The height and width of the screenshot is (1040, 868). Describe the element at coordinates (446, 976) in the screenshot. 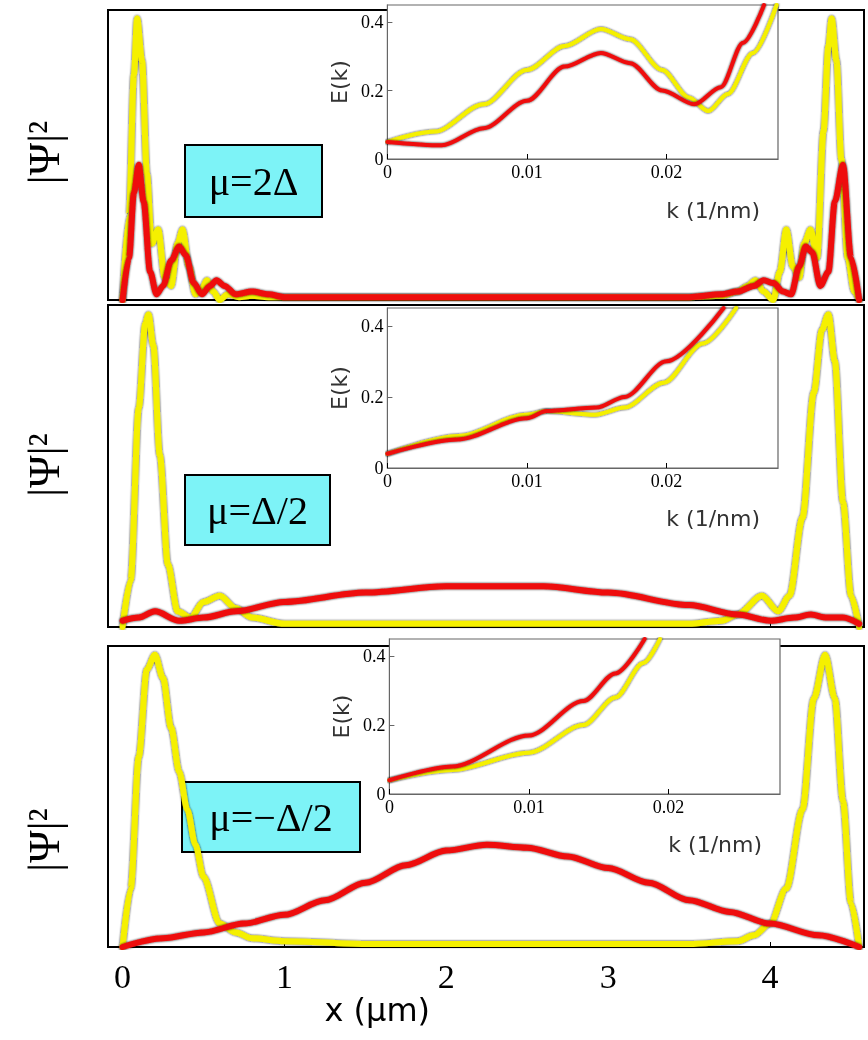

I see `x-tick-label: 2` at that location.